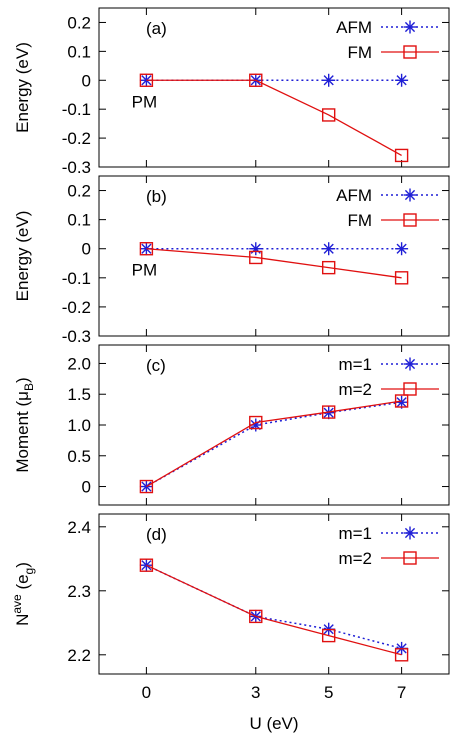 The width and height of the screenshot is (463, 736). Describe the element at coordinates (79, 527) in the screenshot. I see `y-tick-label: 2.4` at that location.